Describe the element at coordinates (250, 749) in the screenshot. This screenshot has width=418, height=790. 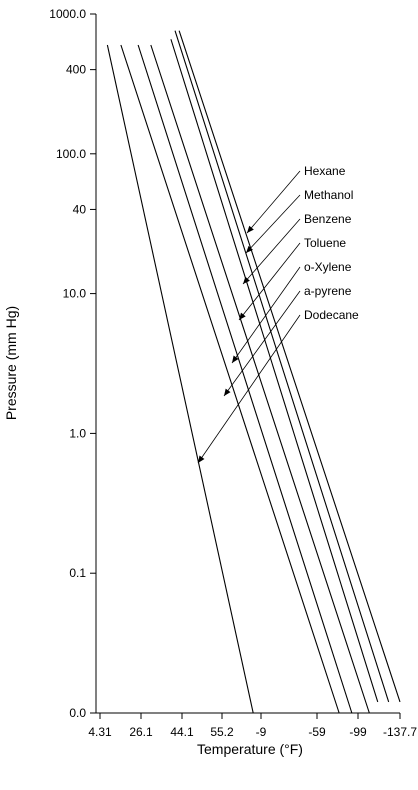
I see `x-axis-title: Temperature (°F)` at that location.